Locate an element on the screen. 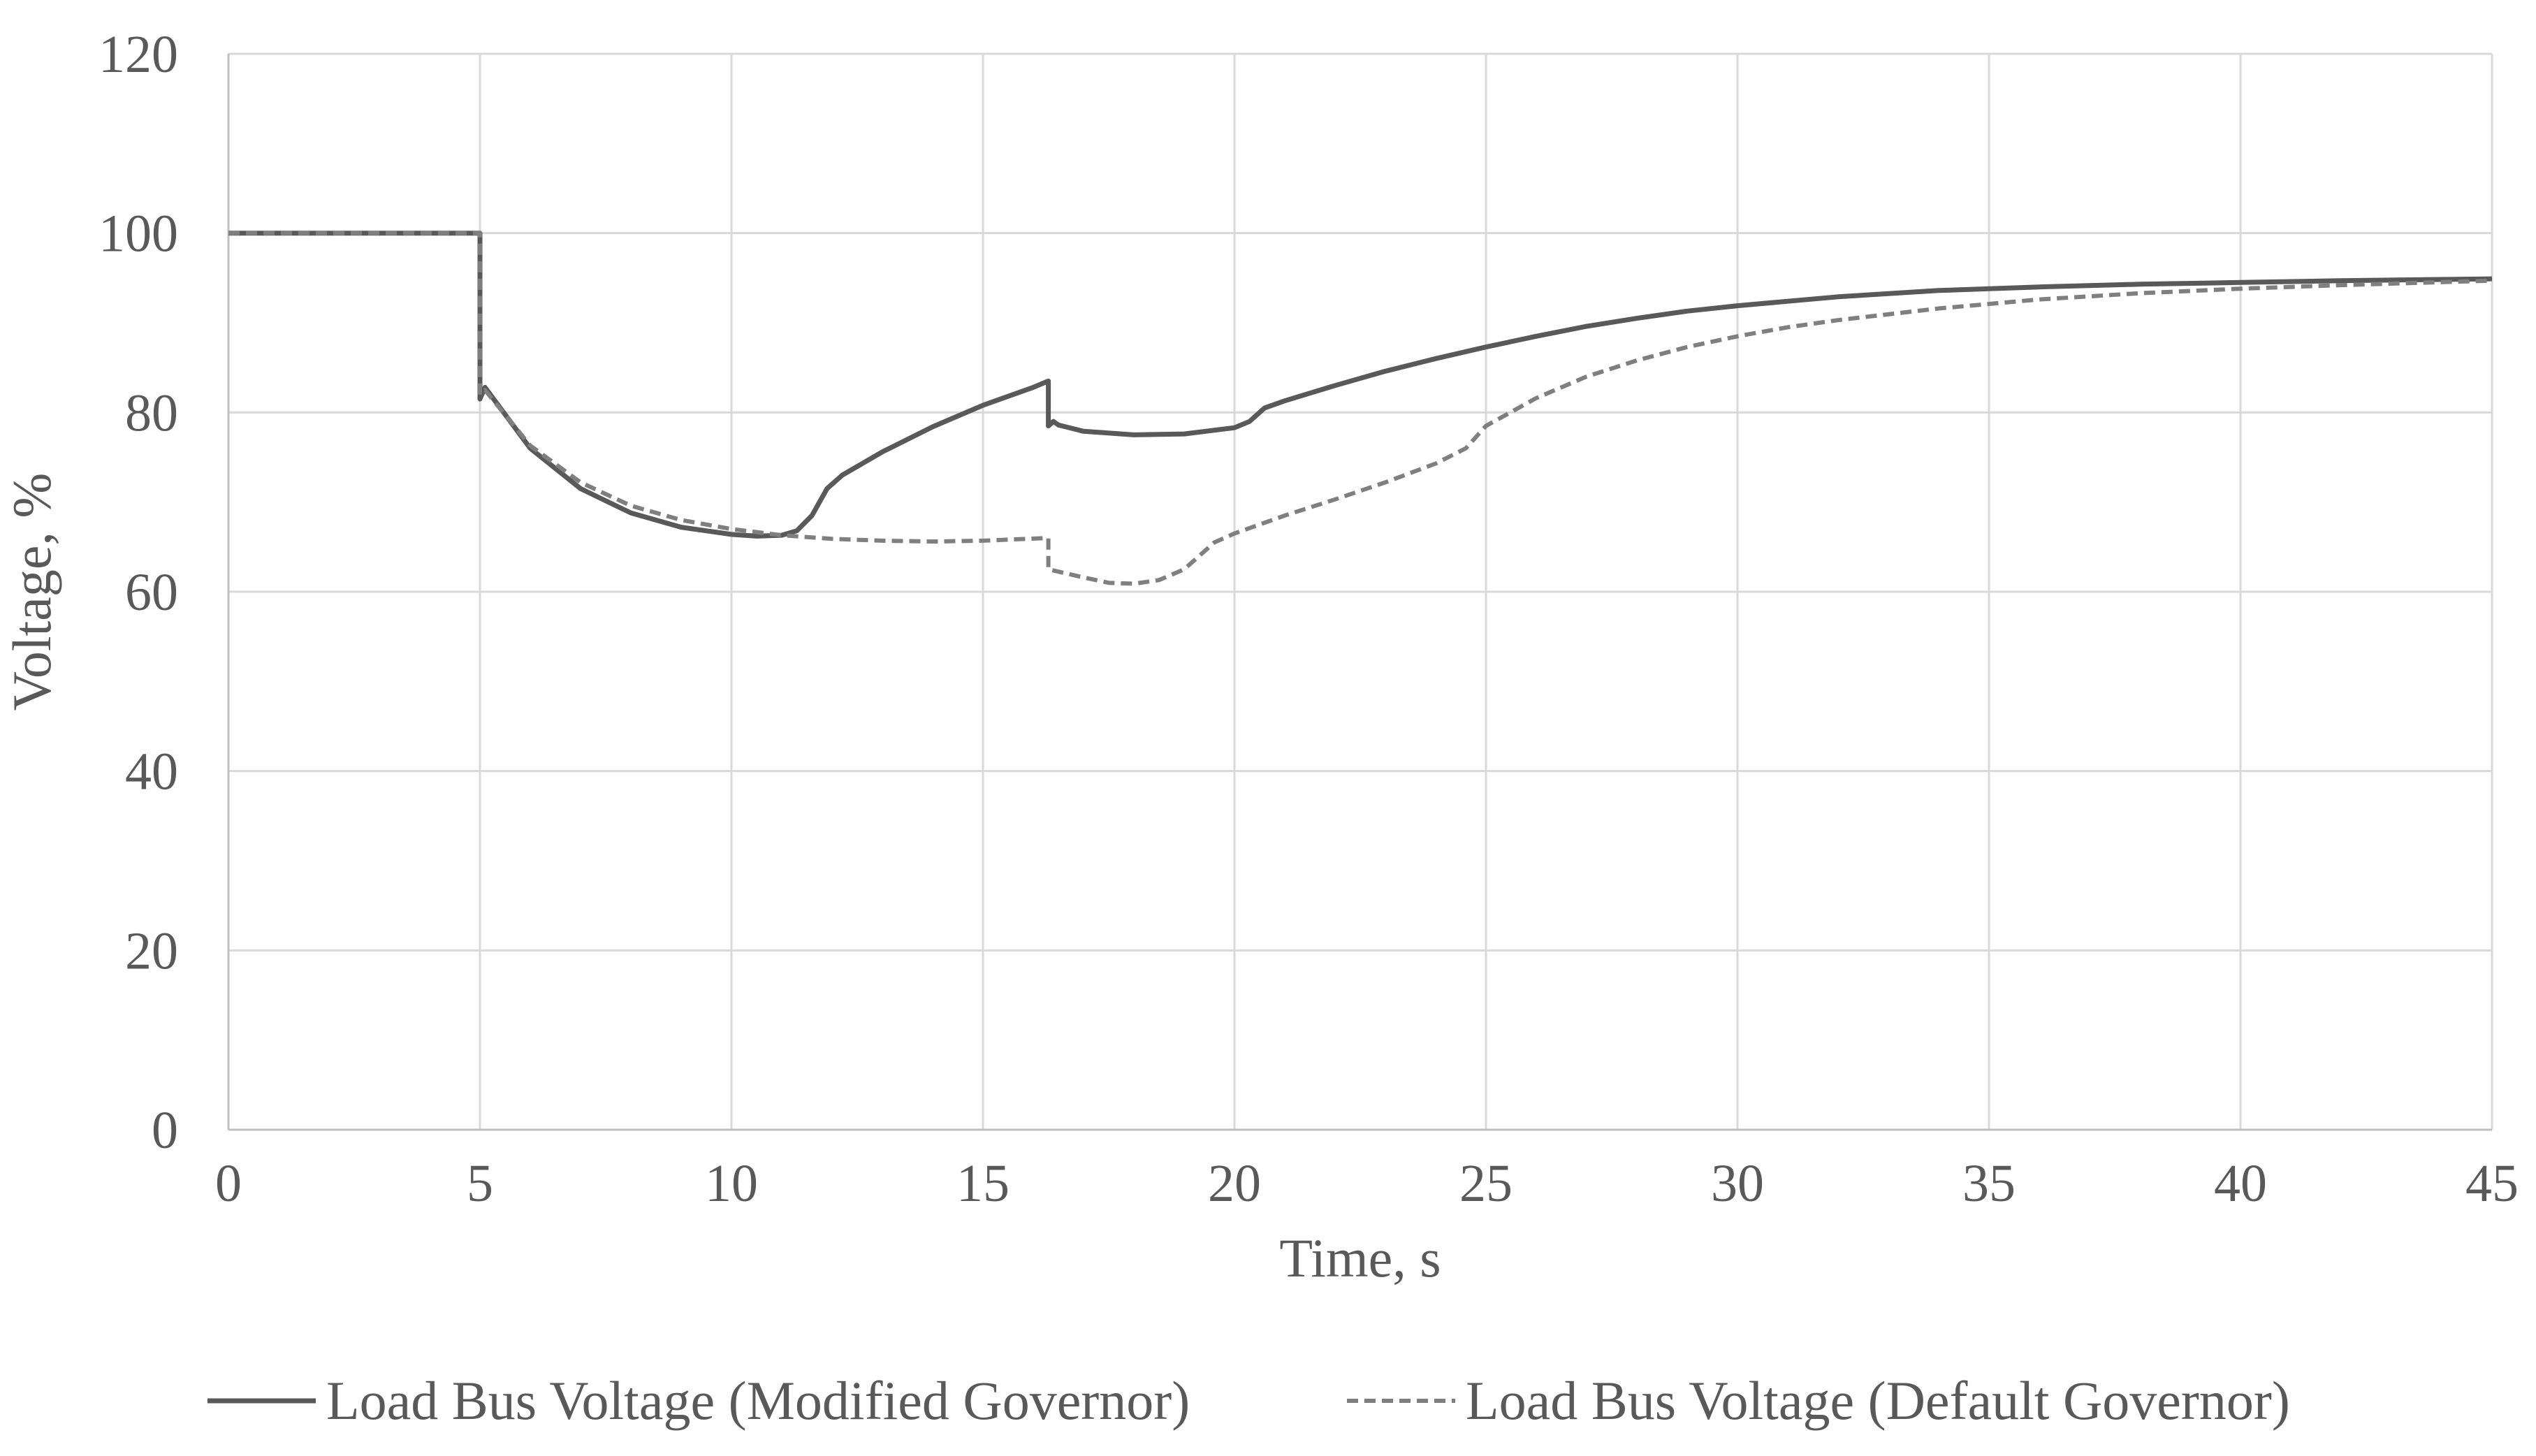 The image size is (2536, 1456). x-axis-title: Time, s is located at coordinates (1360, 1258).